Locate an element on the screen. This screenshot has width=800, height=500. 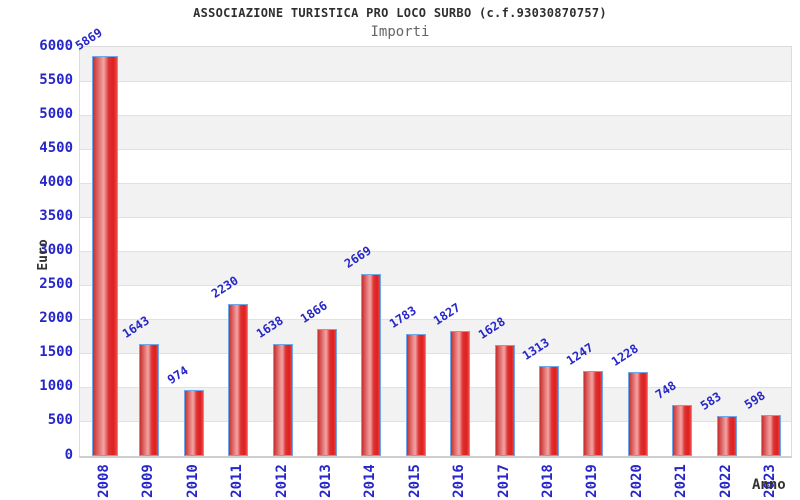
bar-value-label: 1643 is located at coordinates (136, 327).